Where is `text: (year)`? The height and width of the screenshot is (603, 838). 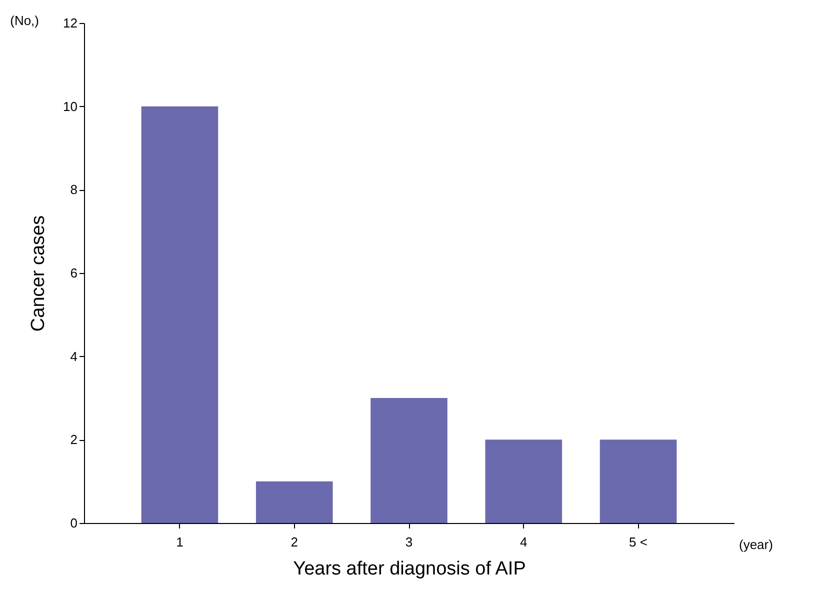 text: (year) is located at coordinates (756, 544).